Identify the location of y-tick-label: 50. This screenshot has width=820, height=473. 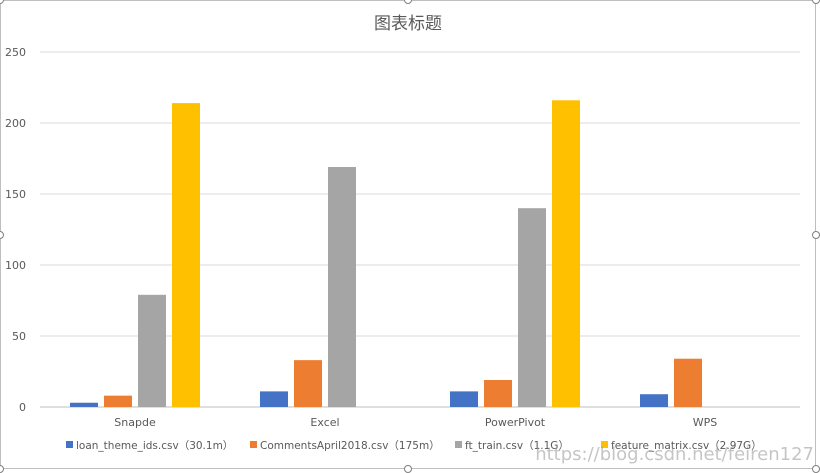
(19, 336).